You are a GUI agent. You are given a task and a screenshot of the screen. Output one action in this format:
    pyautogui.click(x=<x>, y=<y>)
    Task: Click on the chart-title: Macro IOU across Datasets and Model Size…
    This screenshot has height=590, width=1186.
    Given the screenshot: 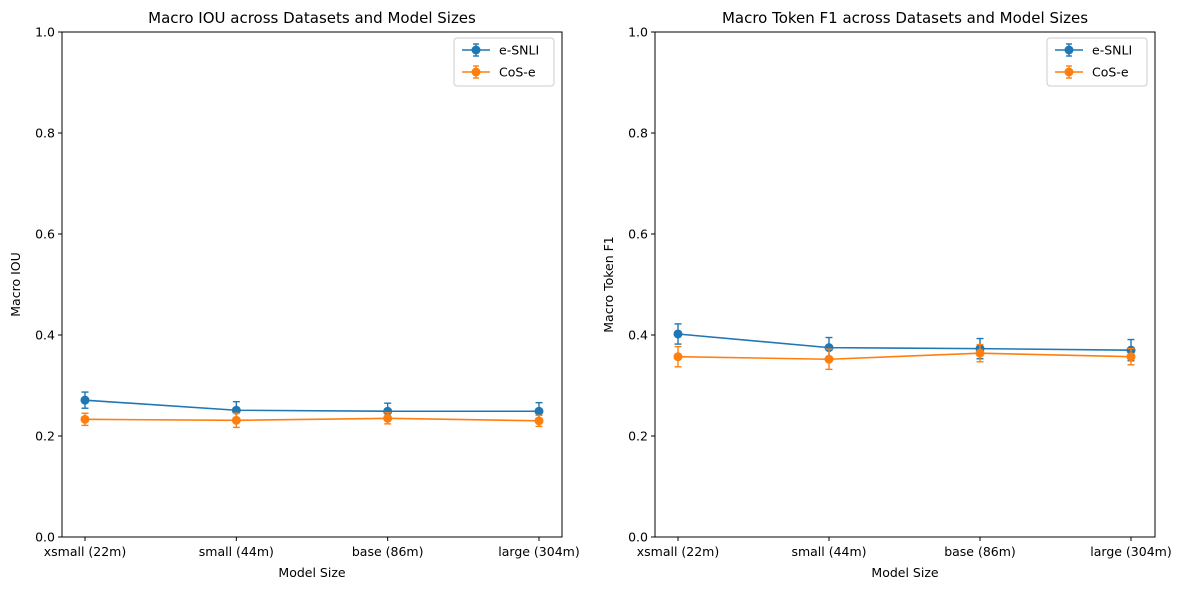 What is the action you would take?
    pyautogui.click(x=312, y=18)
    